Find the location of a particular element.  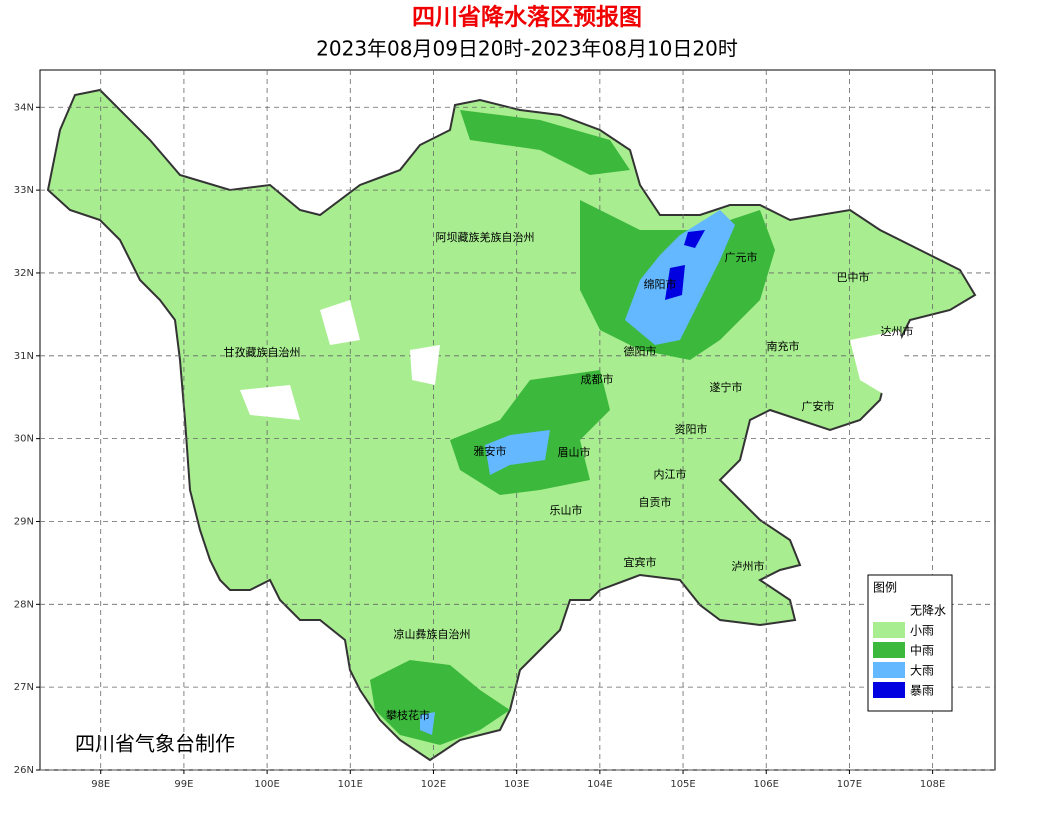

region-label: 达州市 is located at coordinates (897, 331).